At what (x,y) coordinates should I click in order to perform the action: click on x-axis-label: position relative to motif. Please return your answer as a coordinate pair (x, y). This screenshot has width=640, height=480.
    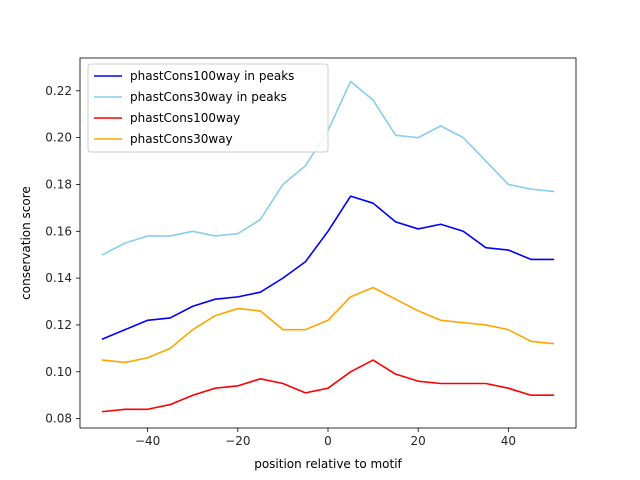
    Looking at the image, I should click on (328, 464).